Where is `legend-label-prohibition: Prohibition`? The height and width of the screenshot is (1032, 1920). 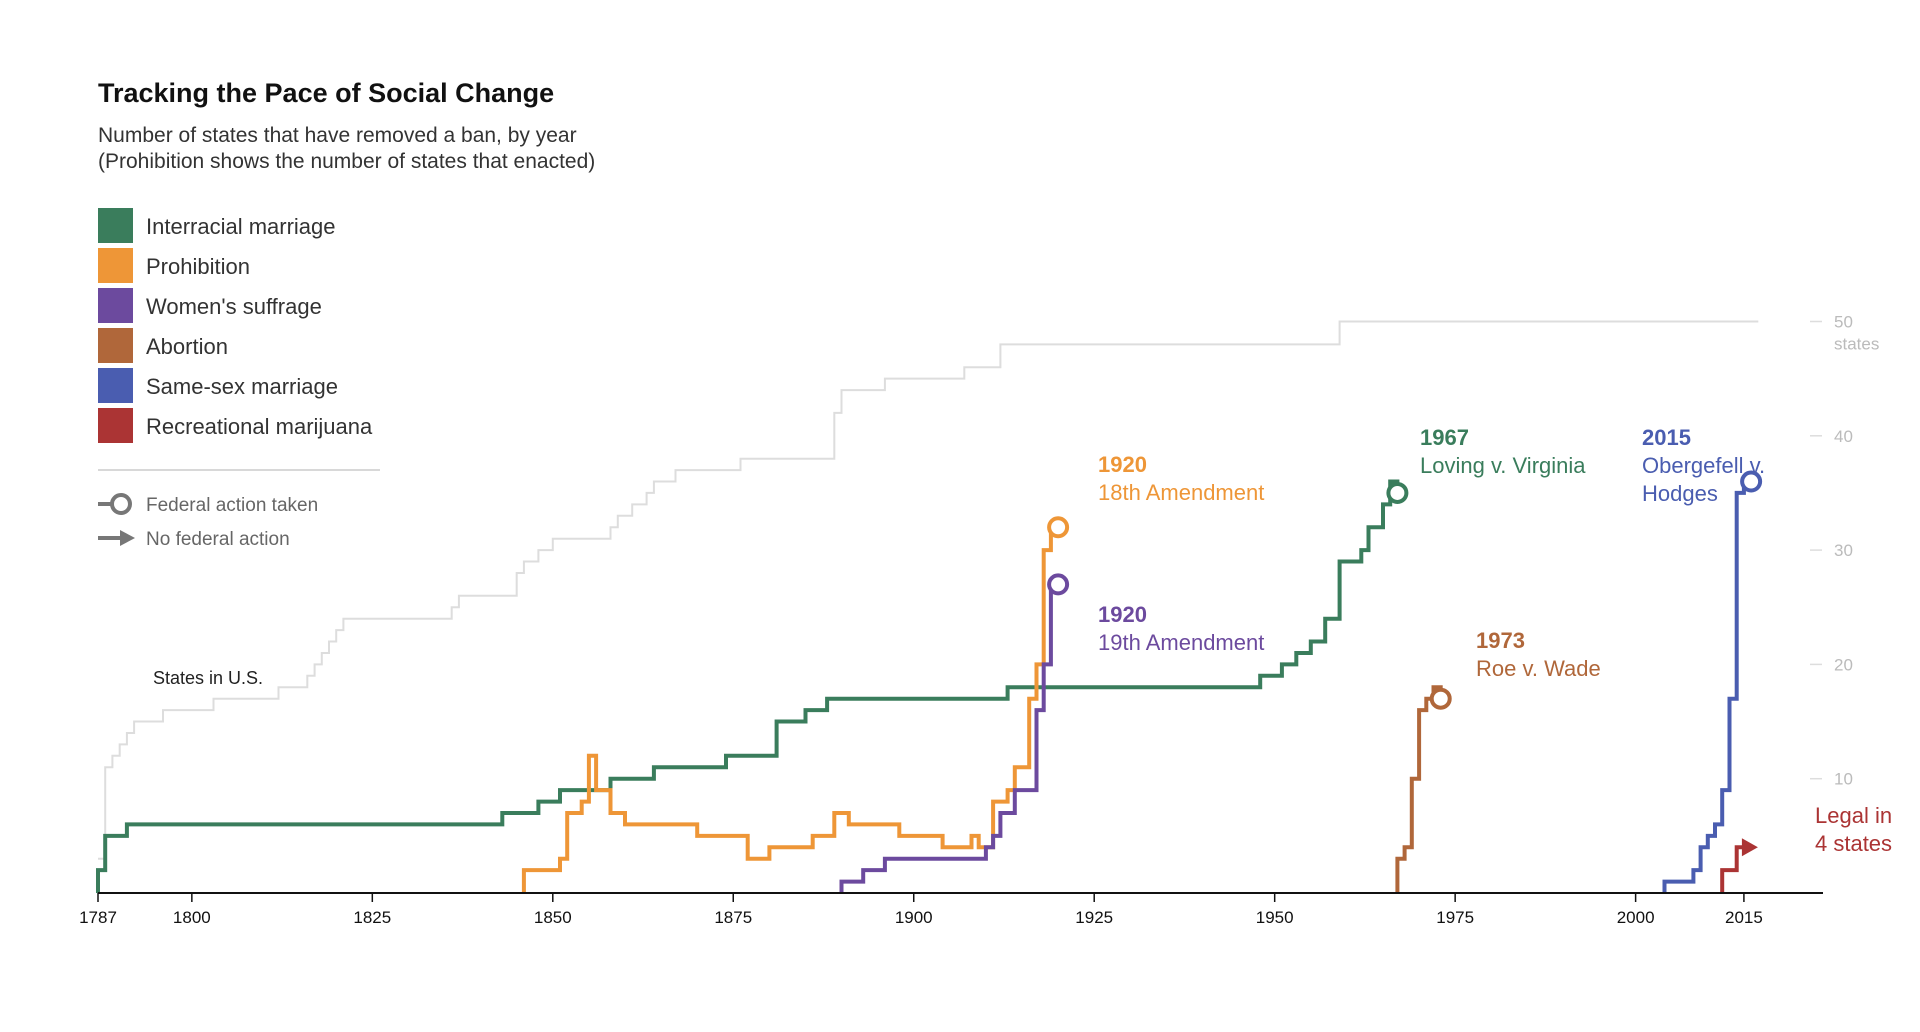
legend-label-prohibition: Prohibition is located at coordinates (198, 266).